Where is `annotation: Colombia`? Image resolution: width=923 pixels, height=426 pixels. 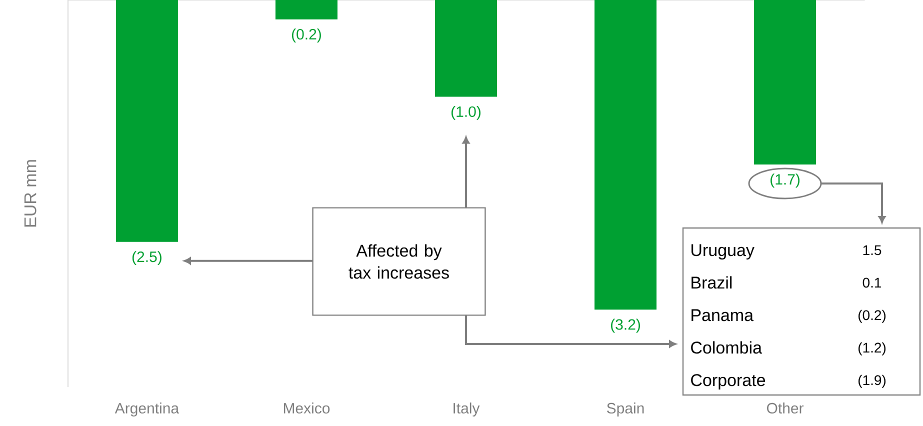 annotation: Colombia is located at coordinates (726, 347).